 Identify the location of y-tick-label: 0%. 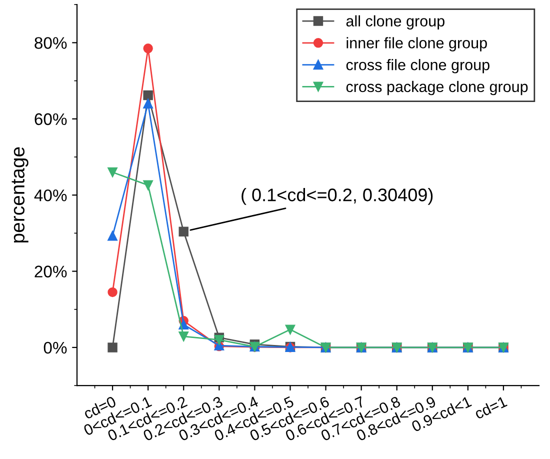
(55, 348).